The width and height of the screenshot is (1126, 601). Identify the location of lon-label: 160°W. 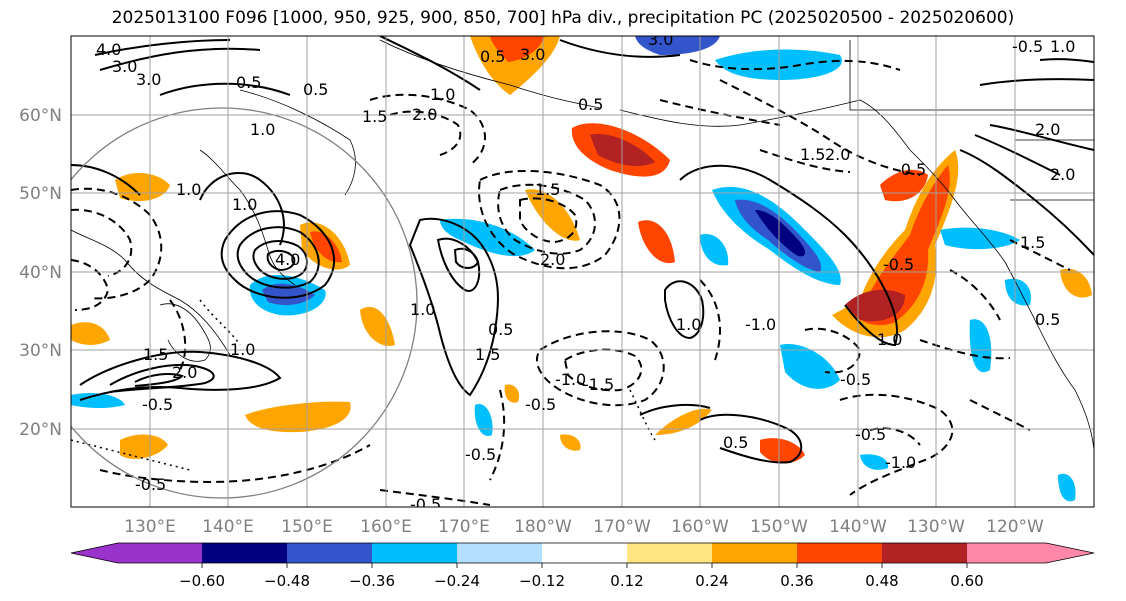
(700, 527).